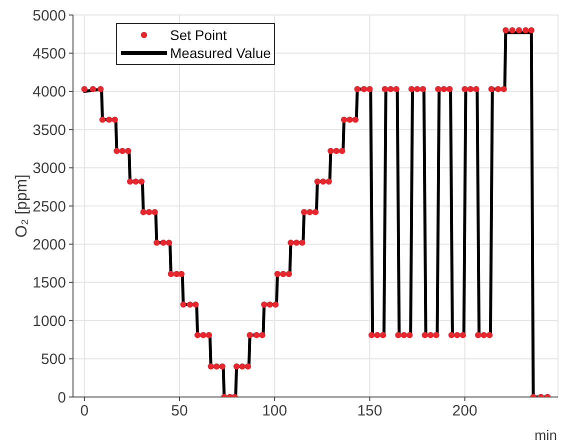 The height and width of the screenshot is (446, 570). What do you see at coordinates (220, 53) in the screenshot?
I see `legend-label: Measured Value` at bounding box center [220, 53].